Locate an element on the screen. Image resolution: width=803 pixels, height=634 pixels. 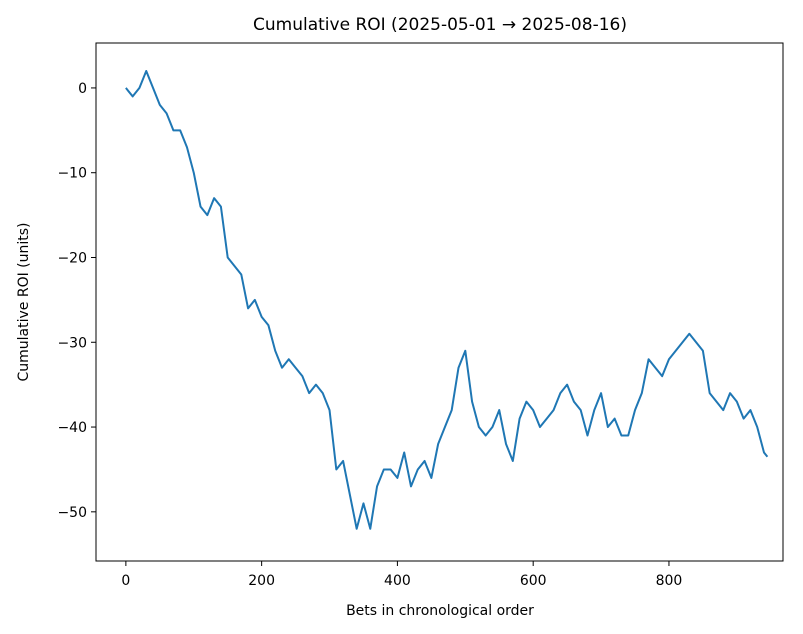
y-tick-label: −20 is located at coordinates (72, 258).